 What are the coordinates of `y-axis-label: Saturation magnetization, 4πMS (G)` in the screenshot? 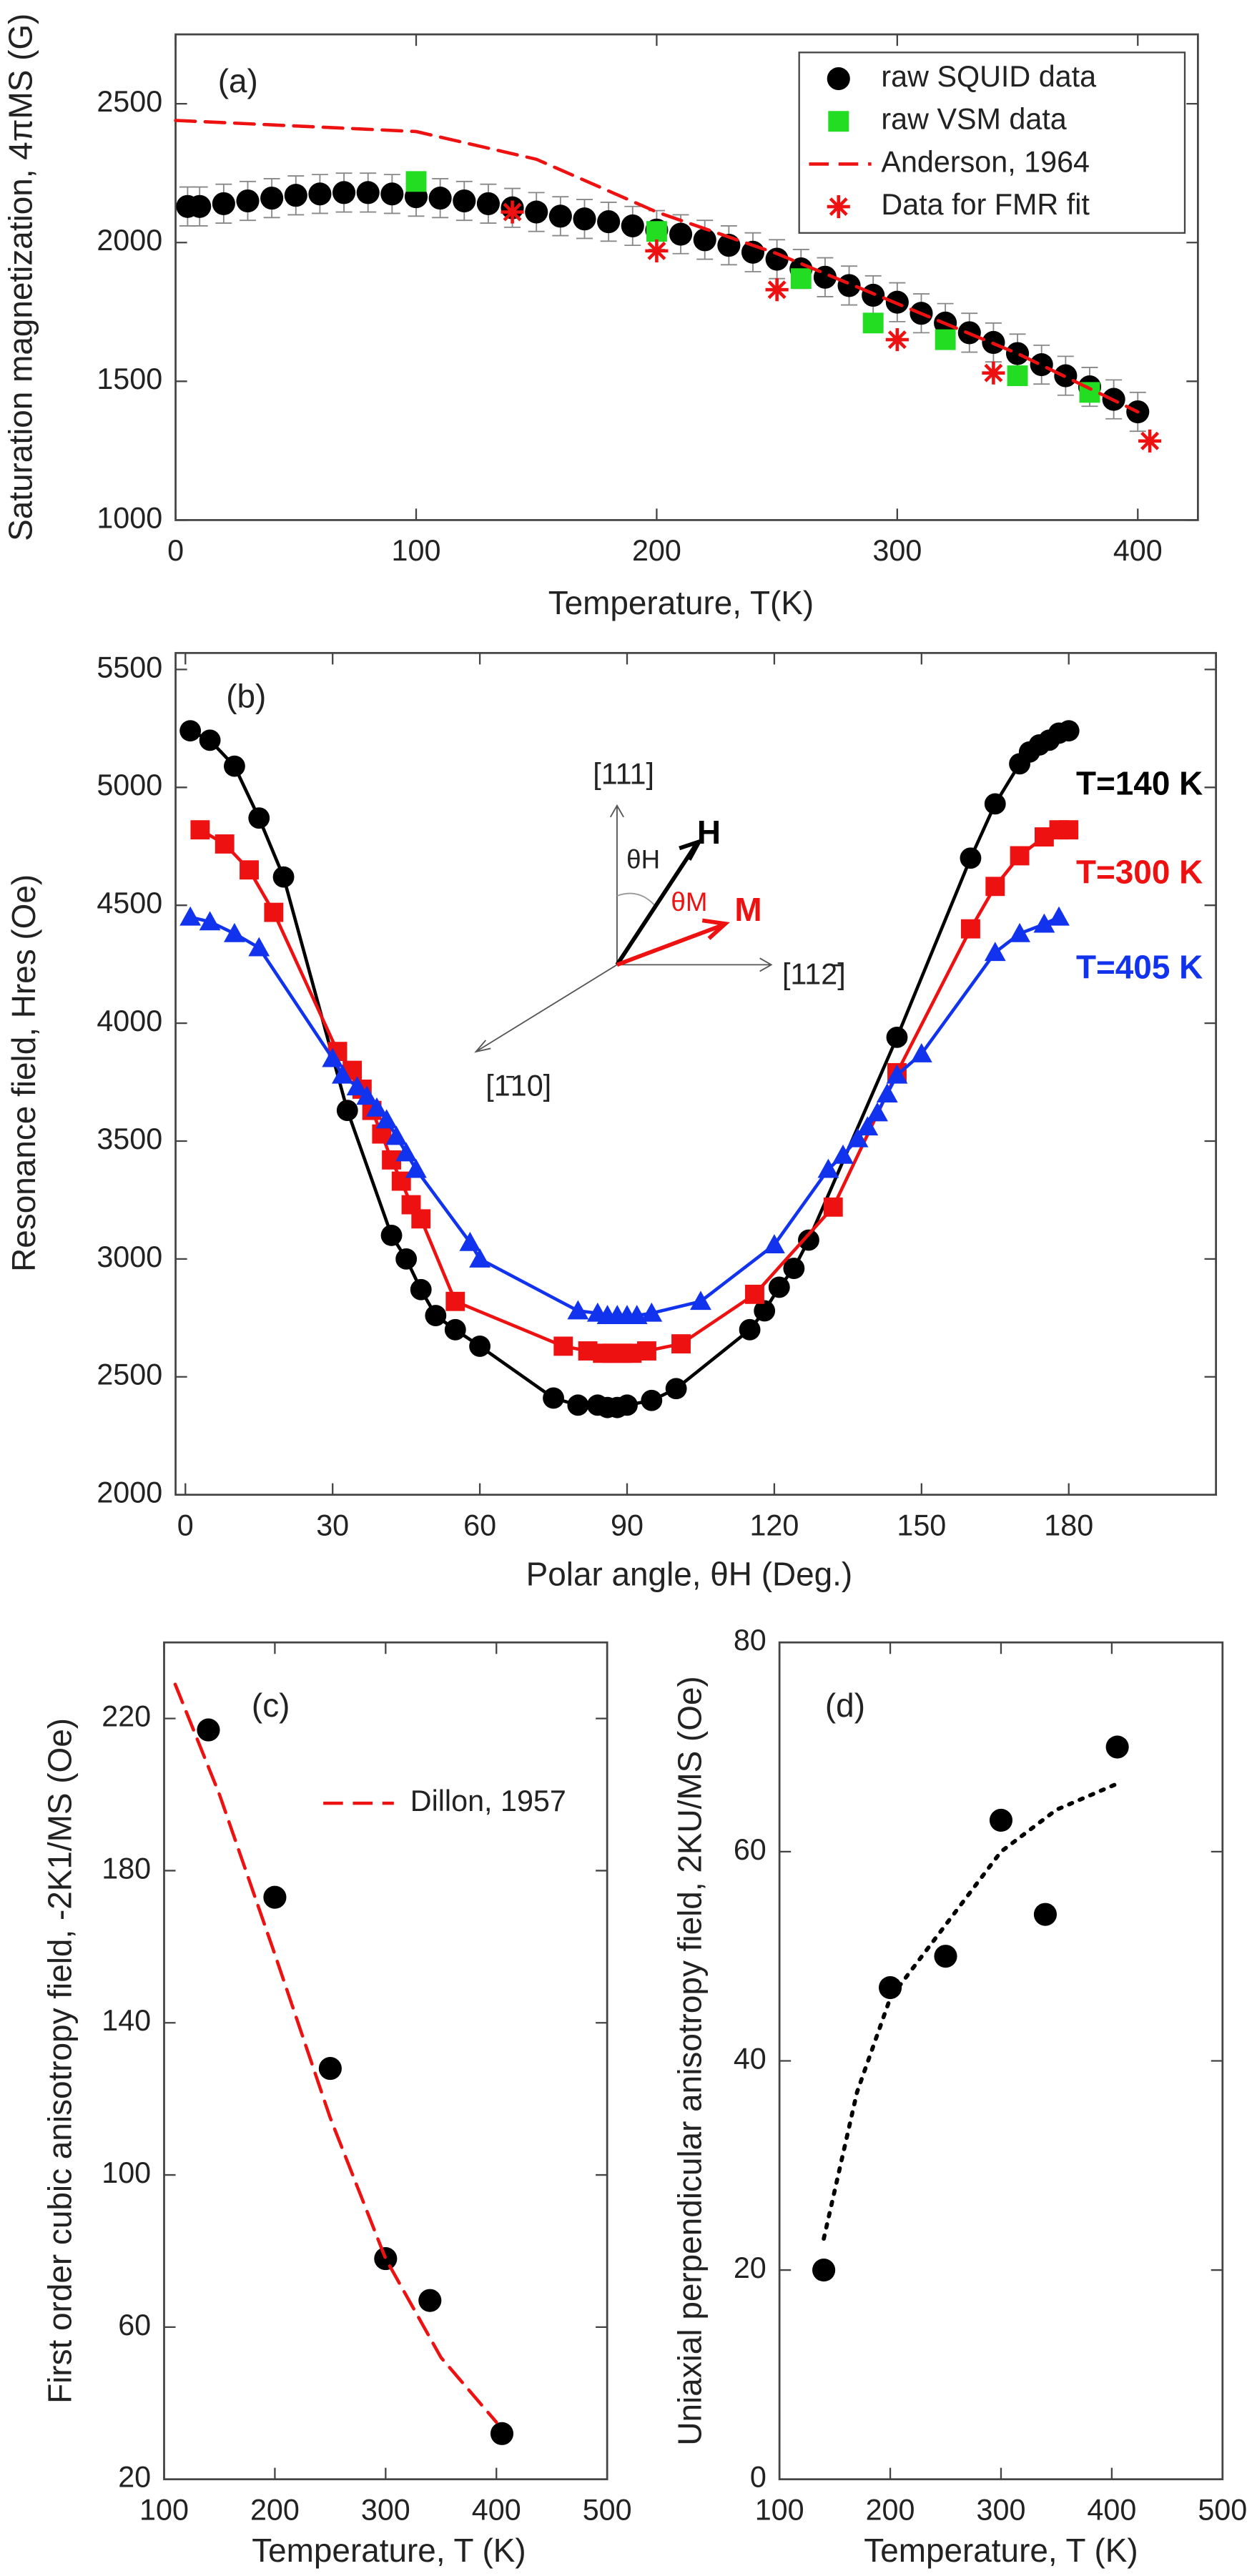 It's located at (20, 277).